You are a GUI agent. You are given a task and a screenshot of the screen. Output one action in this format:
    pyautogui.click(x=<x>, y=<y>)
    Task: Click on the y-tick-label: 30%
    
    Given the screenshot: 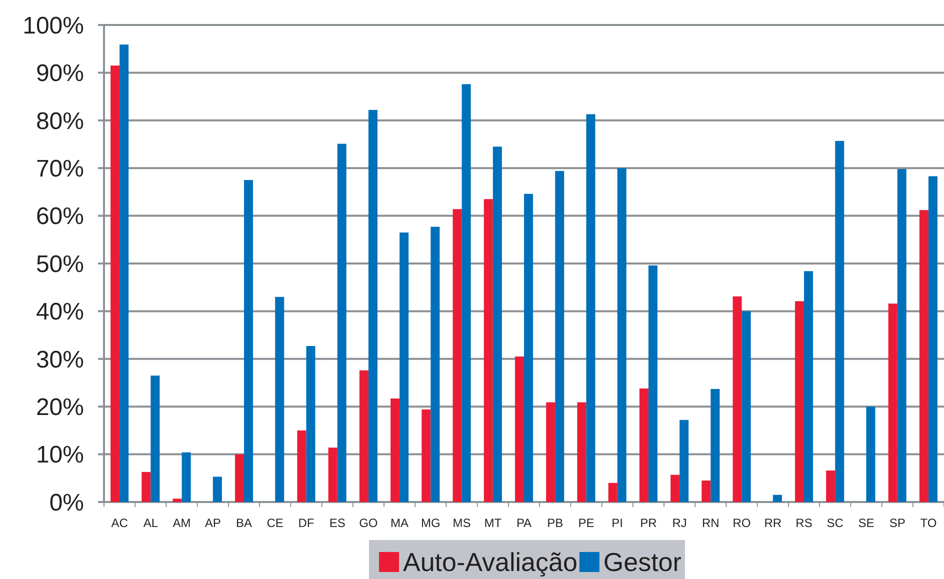 What is the action you would take?
    pyautogui.click(x=60, y=360)
    